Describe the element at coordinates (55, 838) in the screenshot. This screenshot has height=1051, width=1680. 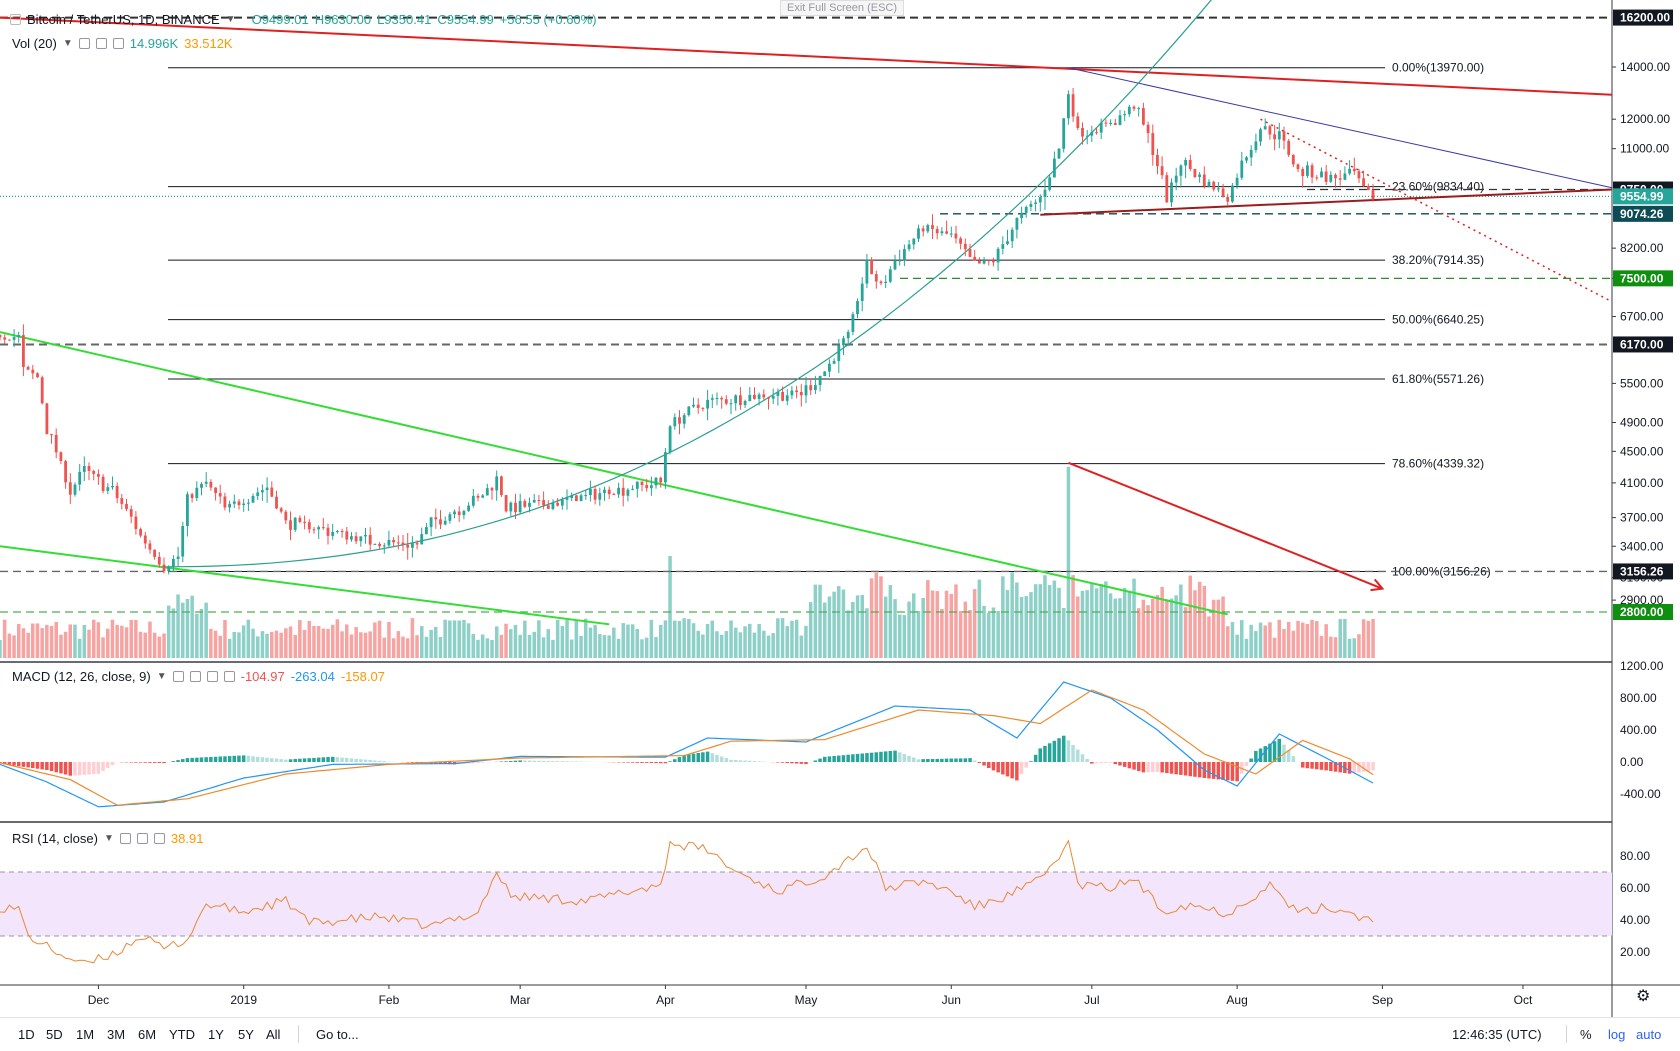
I see `rsi-title: RSI (14, close)` at that location.